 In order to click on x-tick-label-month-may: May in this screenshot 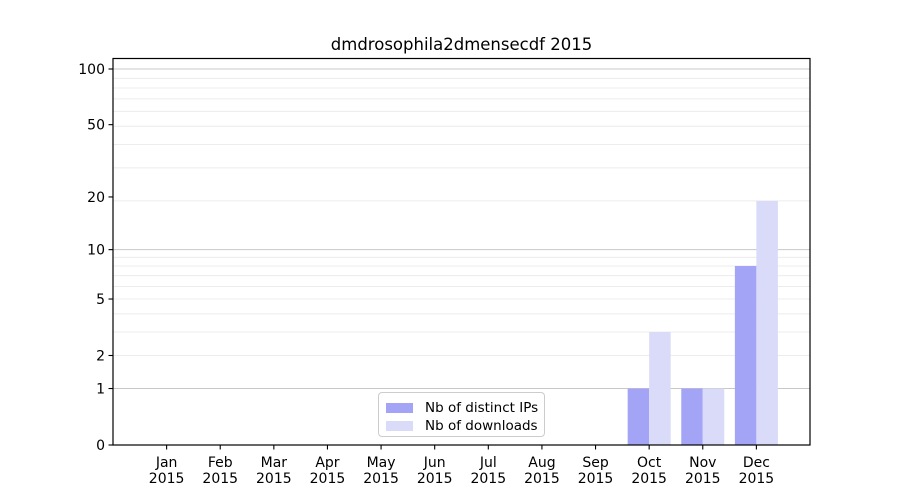, I will do `click(381, 463)`.